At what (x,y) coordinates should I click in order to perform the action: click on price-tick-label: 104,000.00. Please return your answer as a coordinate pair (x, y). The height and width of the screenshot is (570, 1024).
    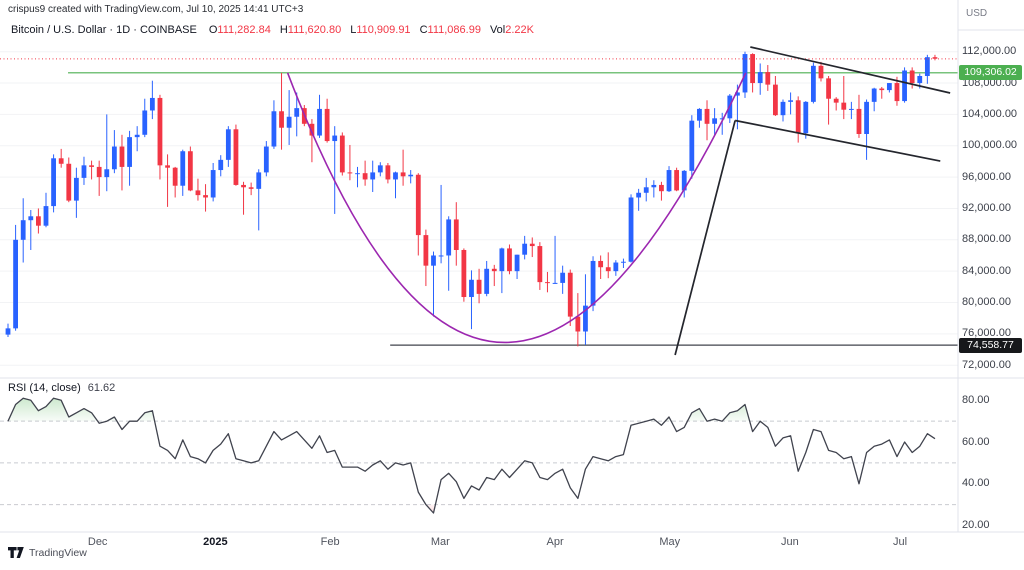
    Looking at the image, I should click on (990, 113).